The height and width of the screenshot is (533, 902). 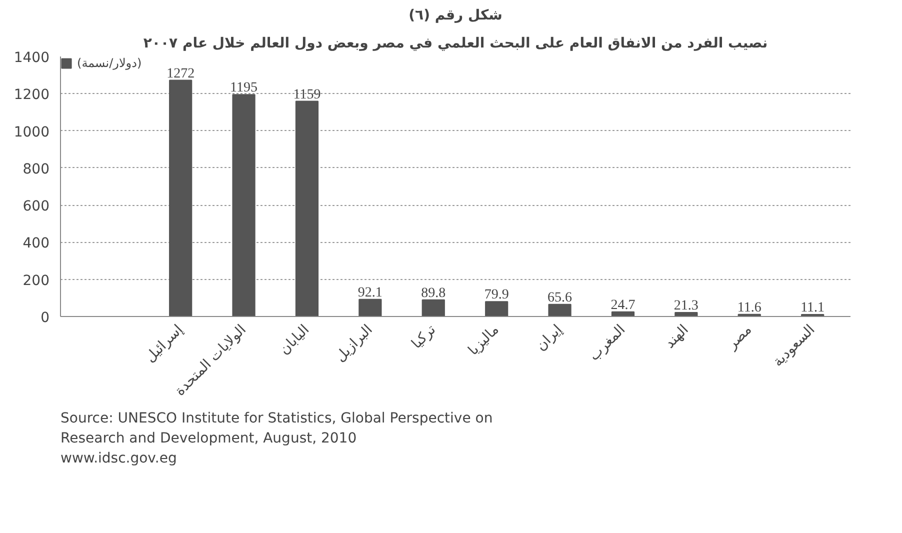 I want to click on x-tick-label: السعودية, so click(x=794, y=346).